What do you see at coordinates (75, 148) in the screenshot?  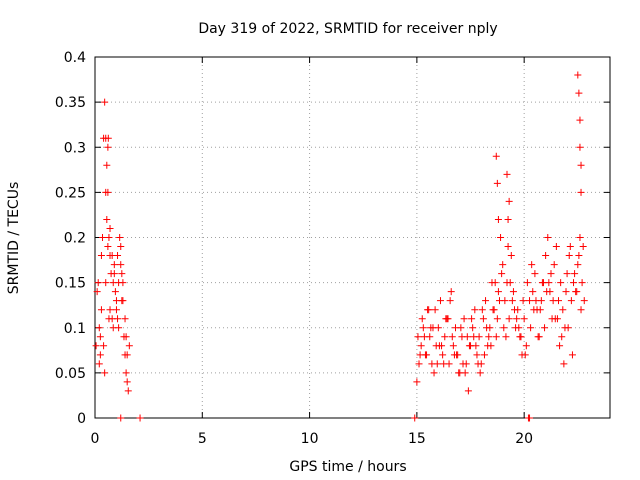 I see `y-tick-label: 0.3` at bounding box center [75, 148].